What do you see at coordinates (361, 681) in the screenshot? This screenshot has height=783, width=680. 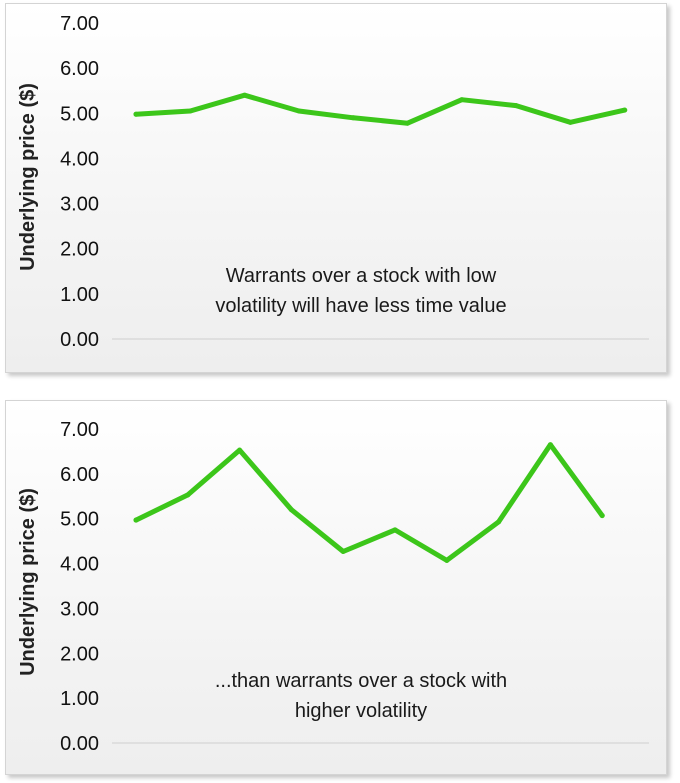 I see `annotation-line: ...than warrants over a stock with` at bounding box center [361, 681].